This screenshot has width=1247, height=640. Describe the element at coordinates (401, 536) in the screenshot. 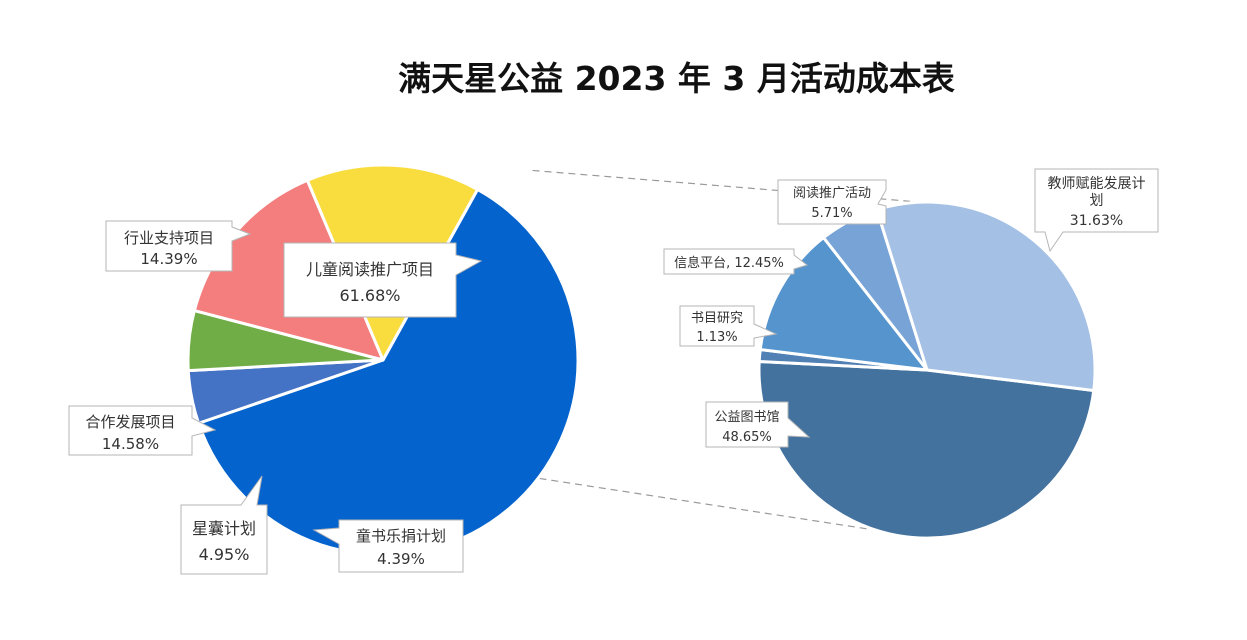

I see `label-main-2-name: 童书乐捐计划` at that location.